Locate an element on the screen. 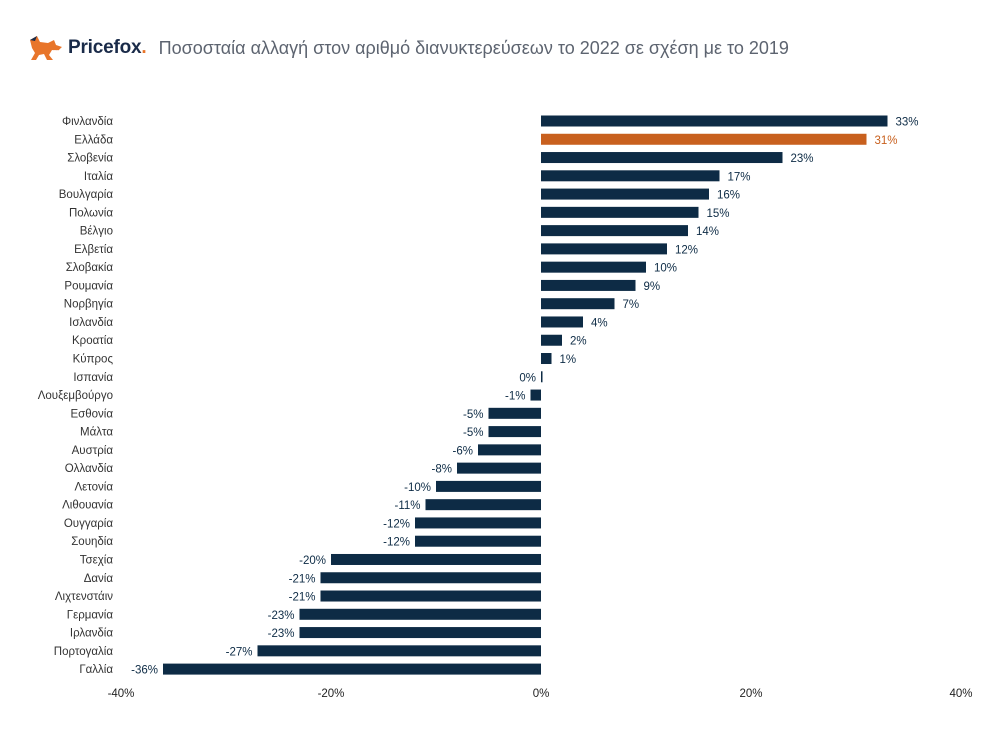 This screenshot has height=737, width=1000. fox-icon is located at coordinates (46, 48).